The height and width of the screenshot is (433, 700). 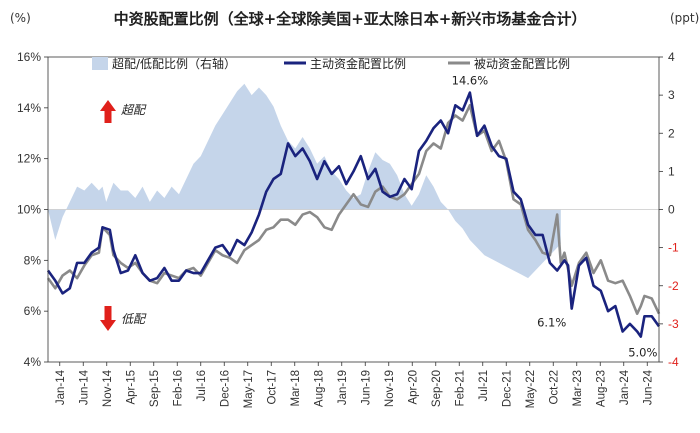 I want to click on right-axis-tick-label: -1, so click(x=673, y=248).